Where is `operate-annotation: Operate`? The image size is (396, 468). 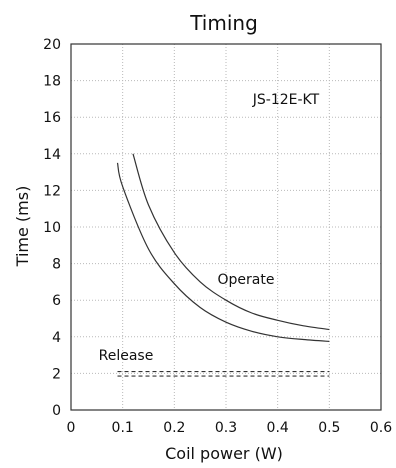 operate-annotation: Operate is located at coordinates (246, 280).